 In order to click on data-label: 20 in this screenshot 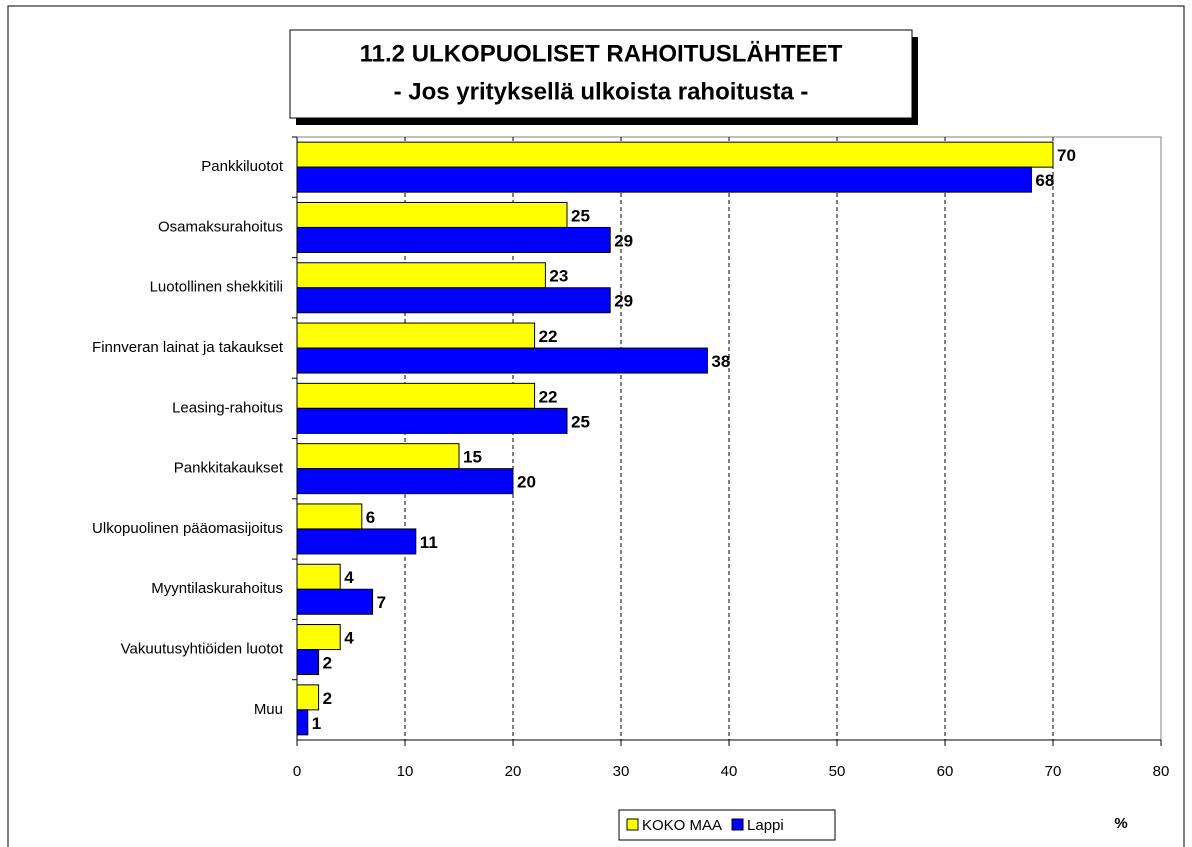, I will do `click(526, 482)`.